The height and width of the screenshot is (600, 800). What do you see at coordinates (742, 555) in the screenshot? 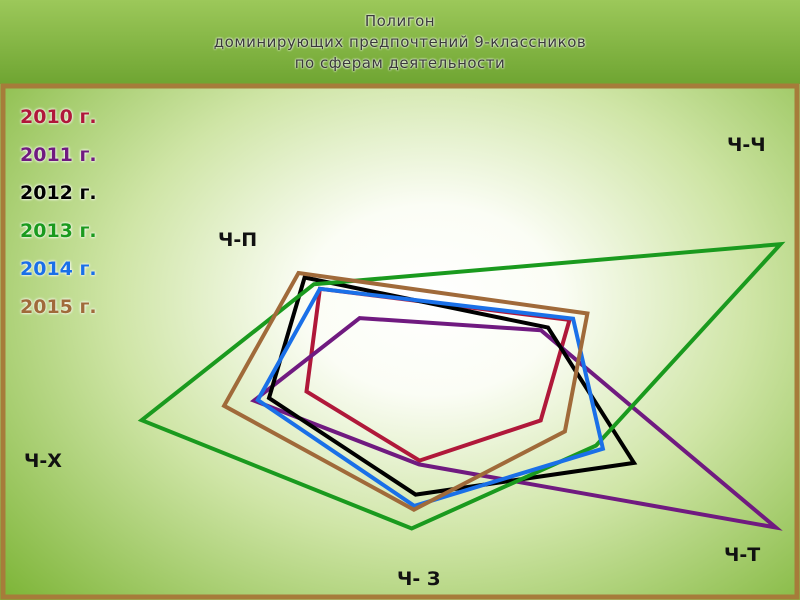
I see `axis-label-2: Ч-Т` at bounding box center [742, 555].